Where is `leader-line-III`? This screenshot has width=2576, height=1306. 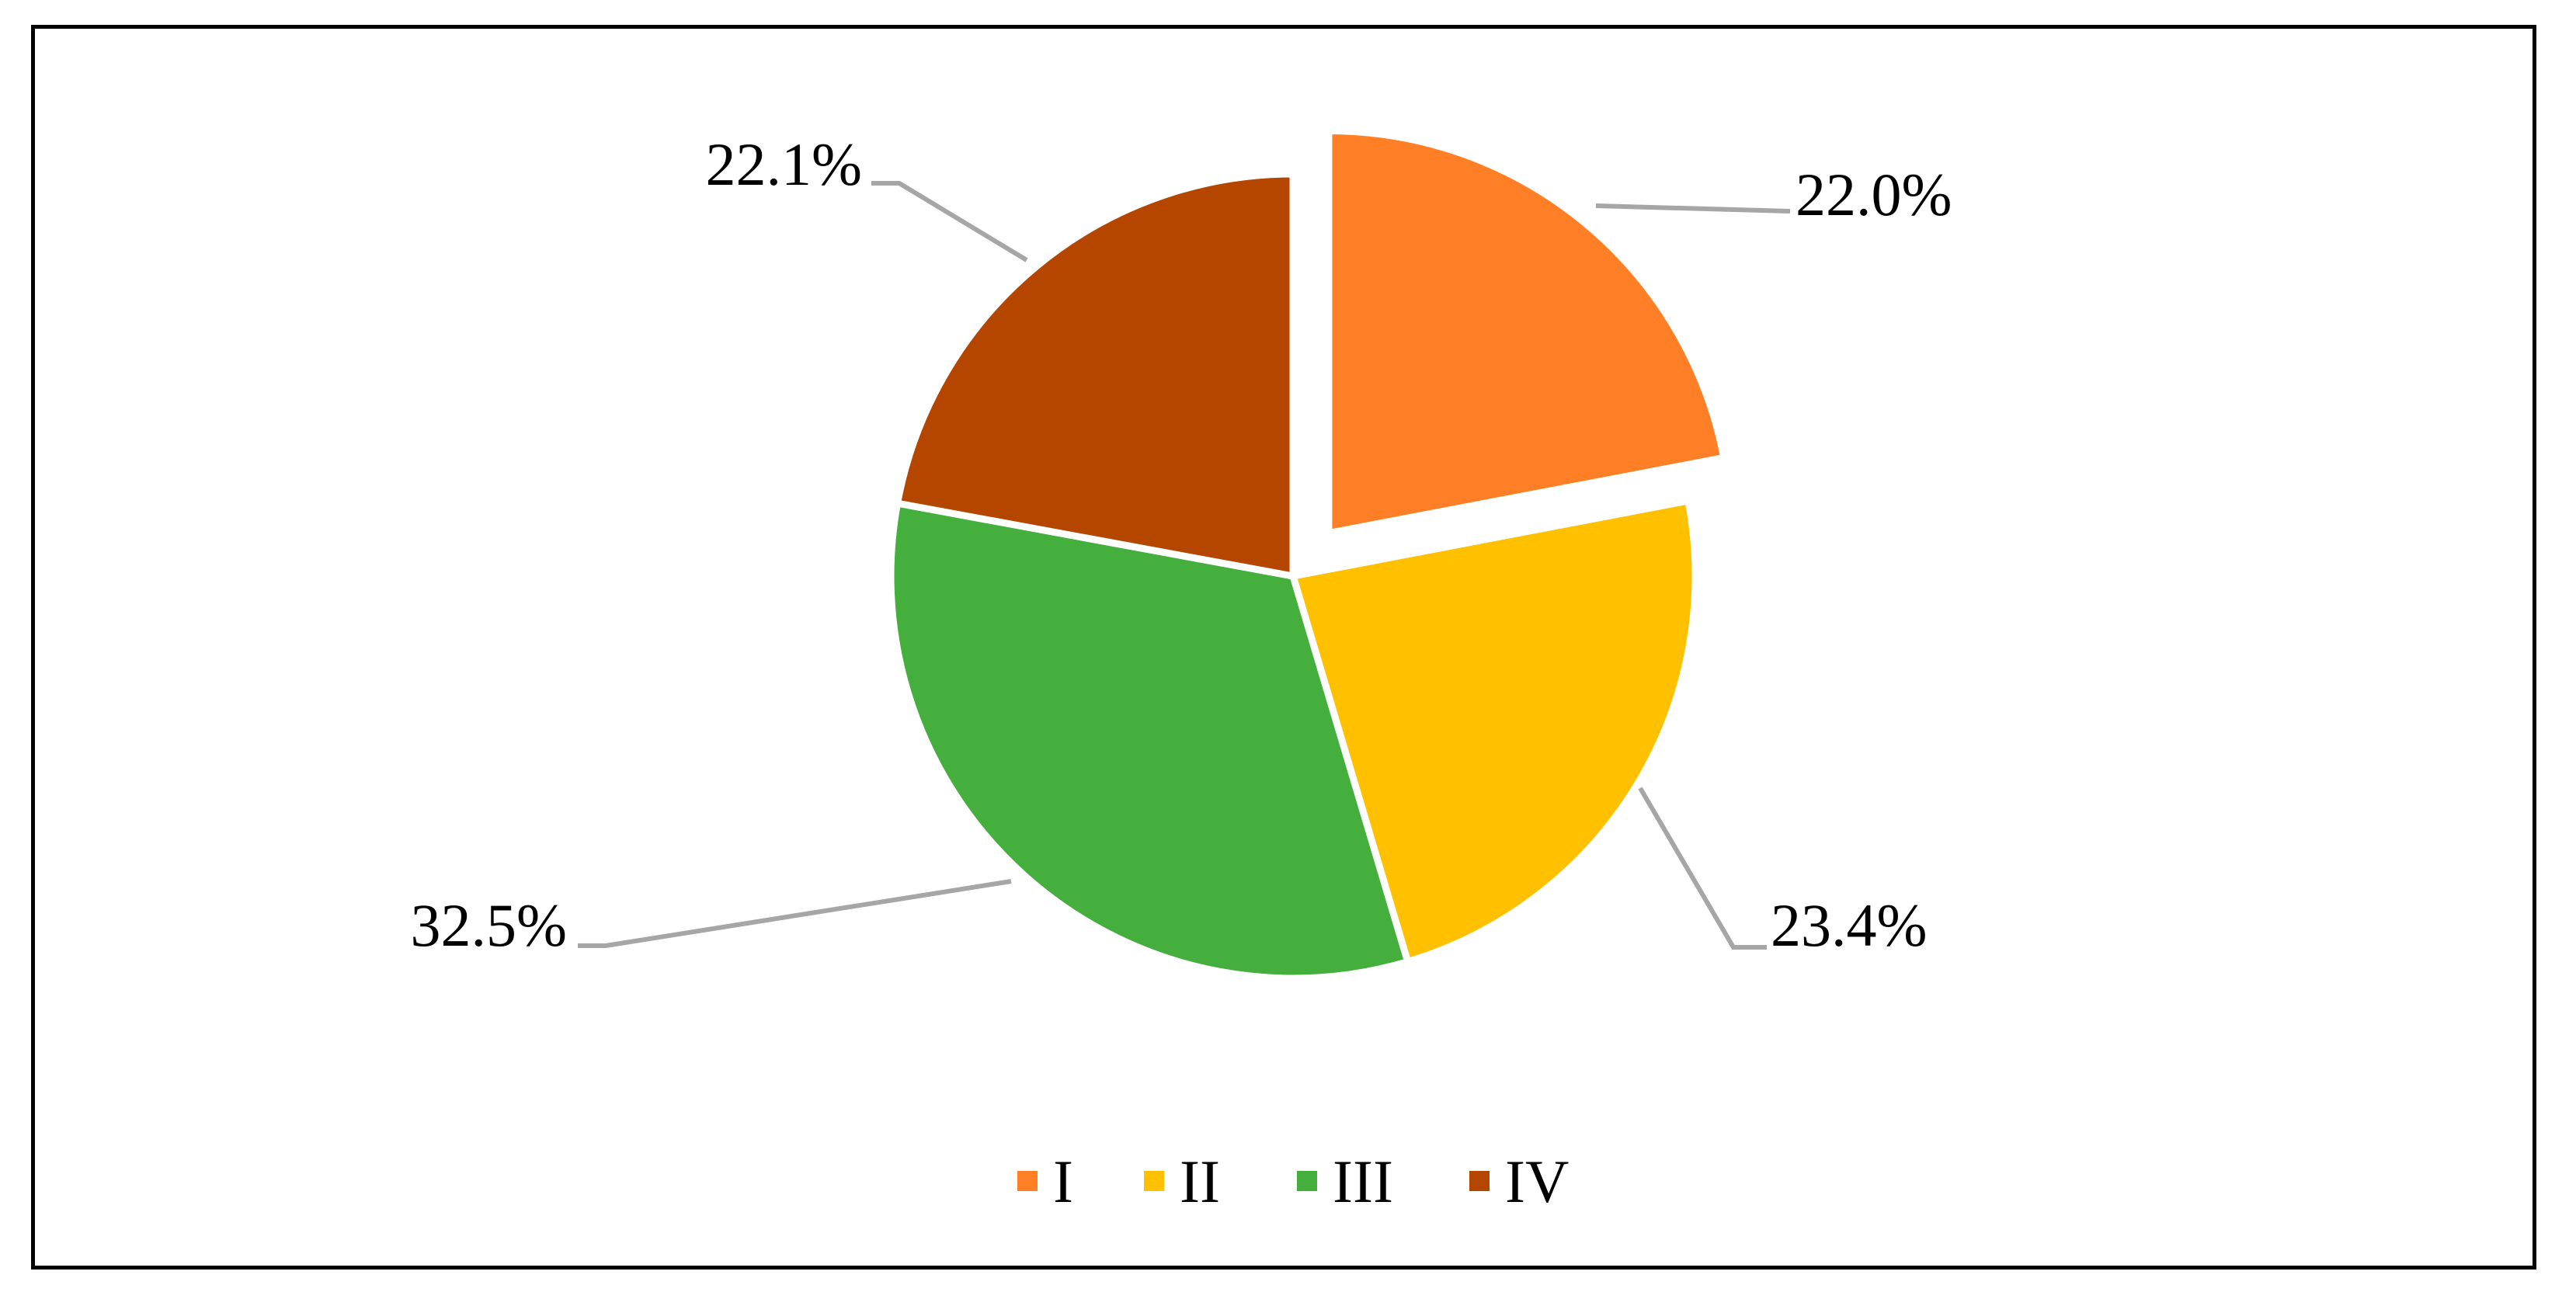
leader-line-III is located at coordinates (795, 914).